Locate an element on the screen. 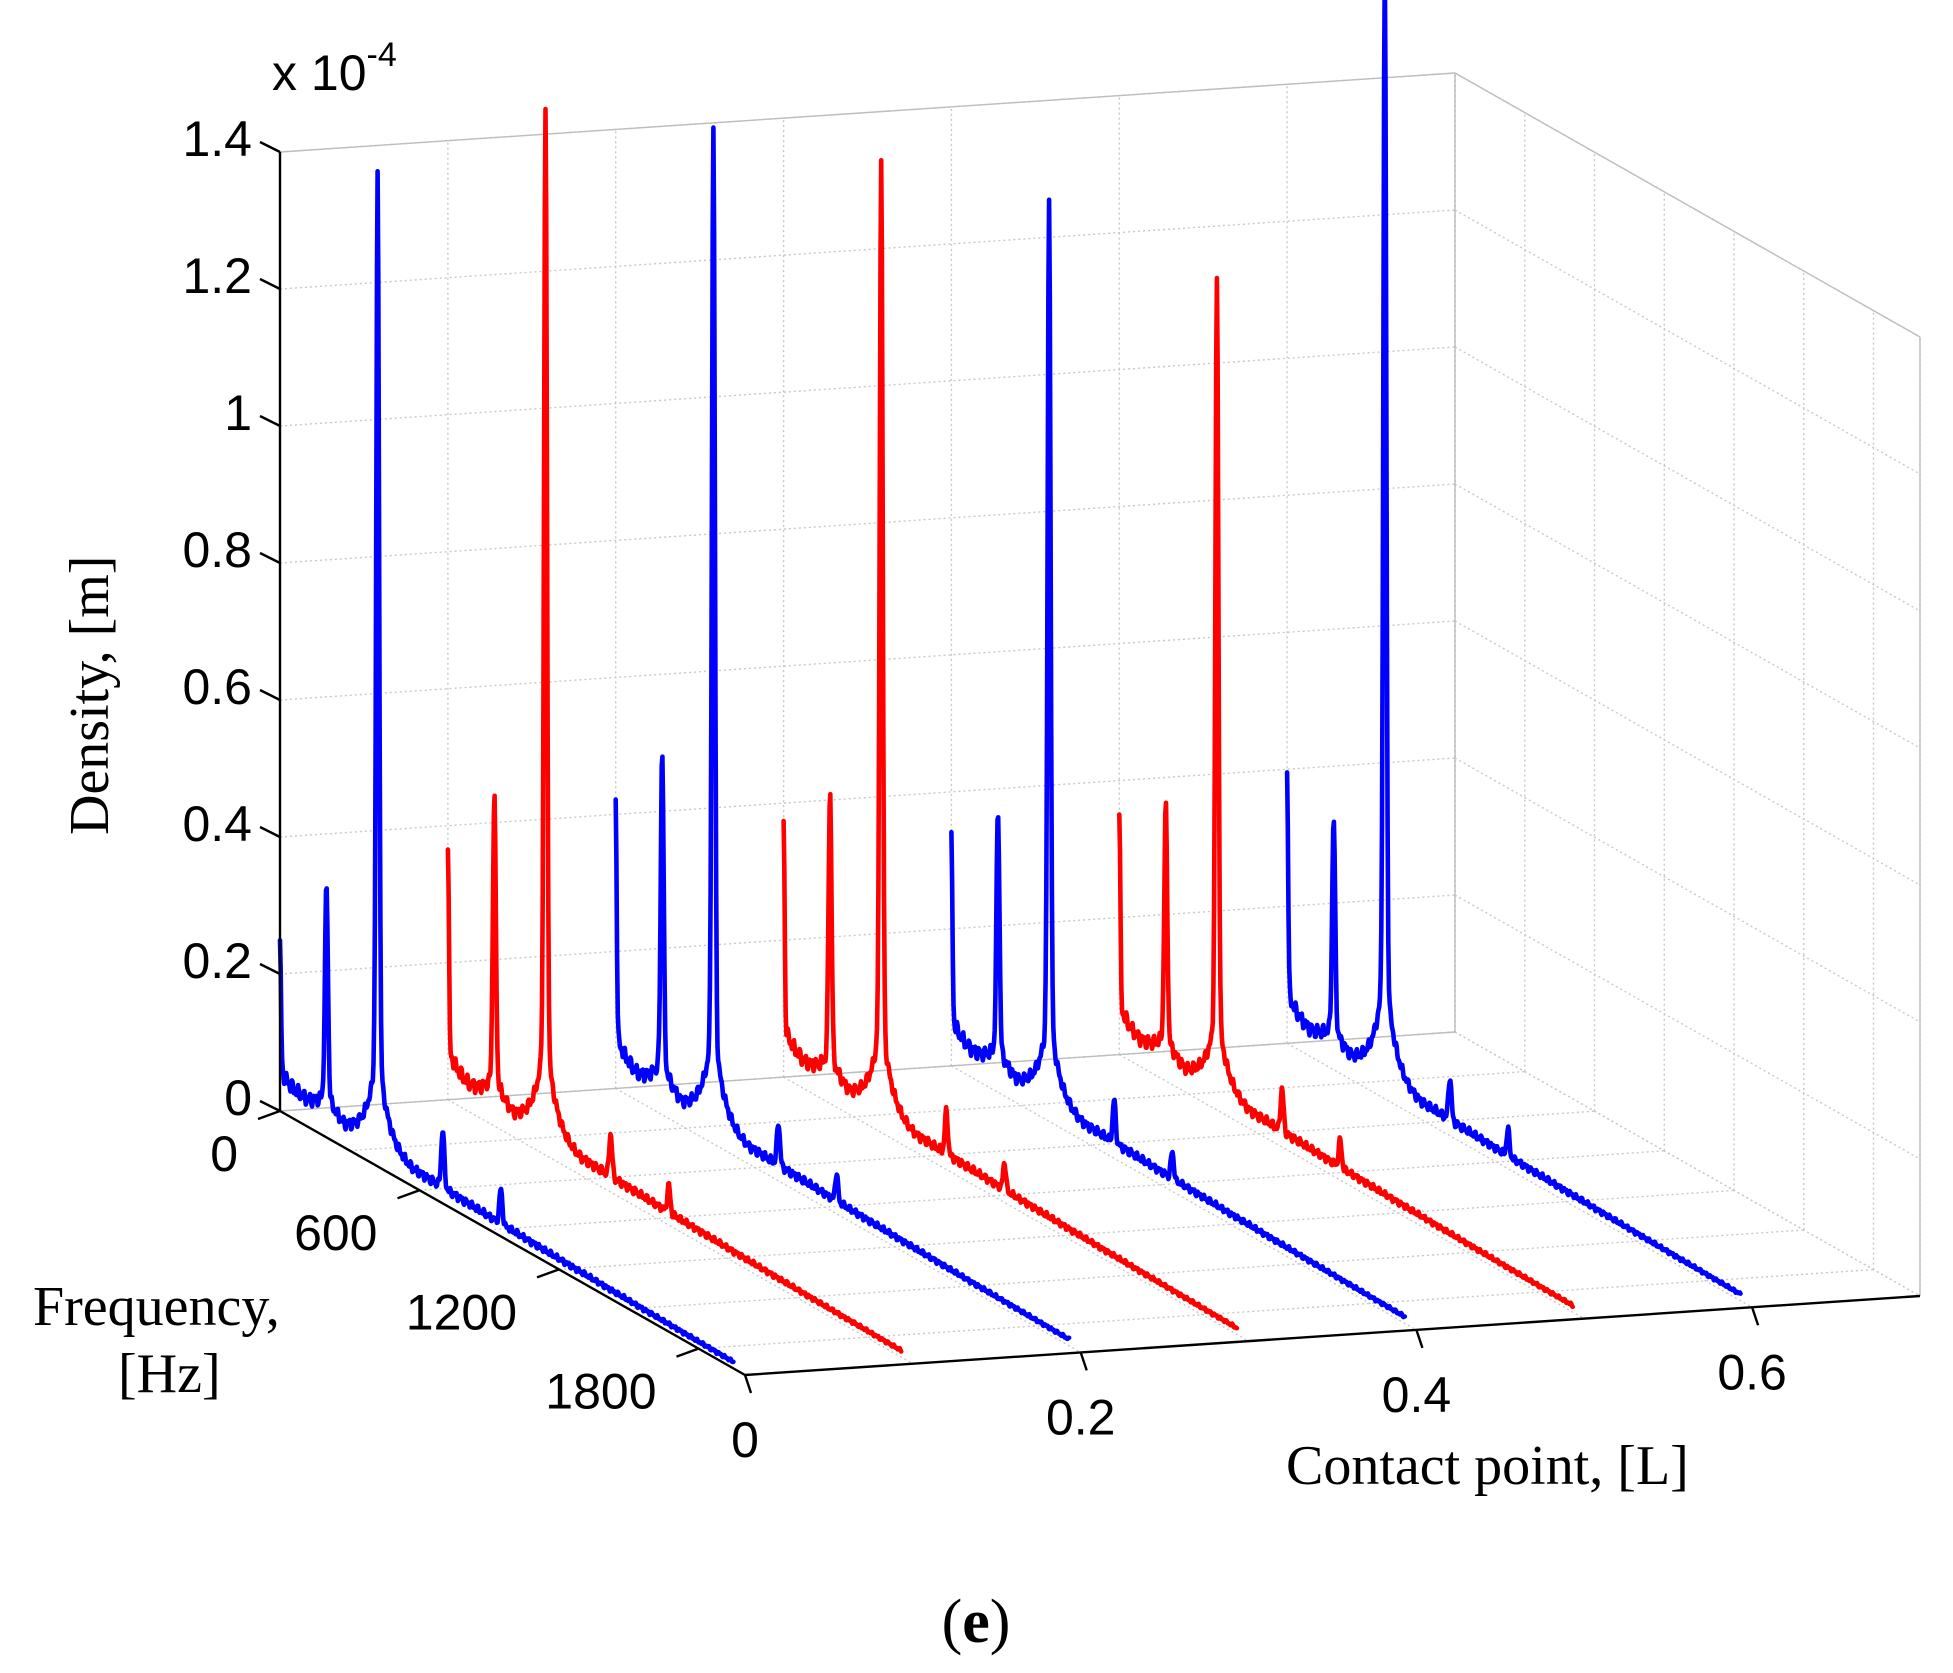 Image resolution: width=1953 pixels, height=1673 pixels. y-axis-label-line1: Frequency, is located at coordinates (156, 1307).